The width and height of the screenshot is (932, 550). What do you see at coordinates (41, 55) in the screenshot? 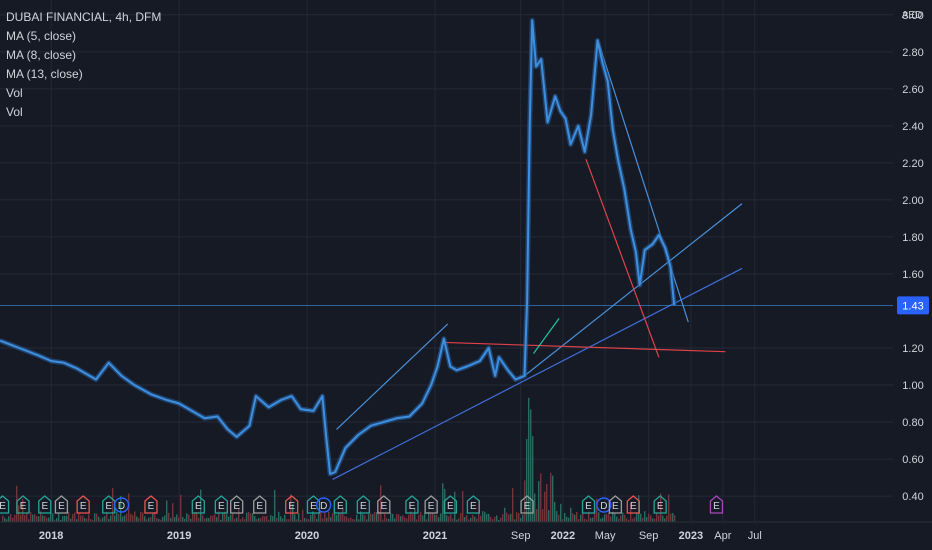
I see `indicator-ma8: MA (8, close)` at bounding box center [41, 55].